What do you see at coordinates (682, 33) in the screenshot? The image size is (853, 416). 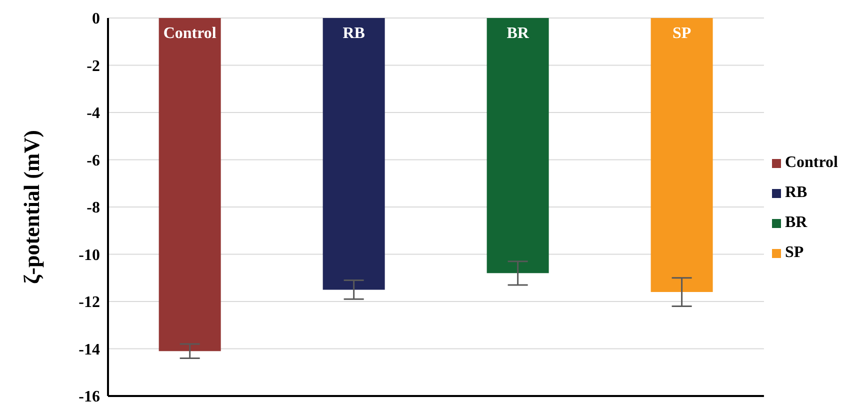 I see `text: SP` at bounding box center [682, 33].